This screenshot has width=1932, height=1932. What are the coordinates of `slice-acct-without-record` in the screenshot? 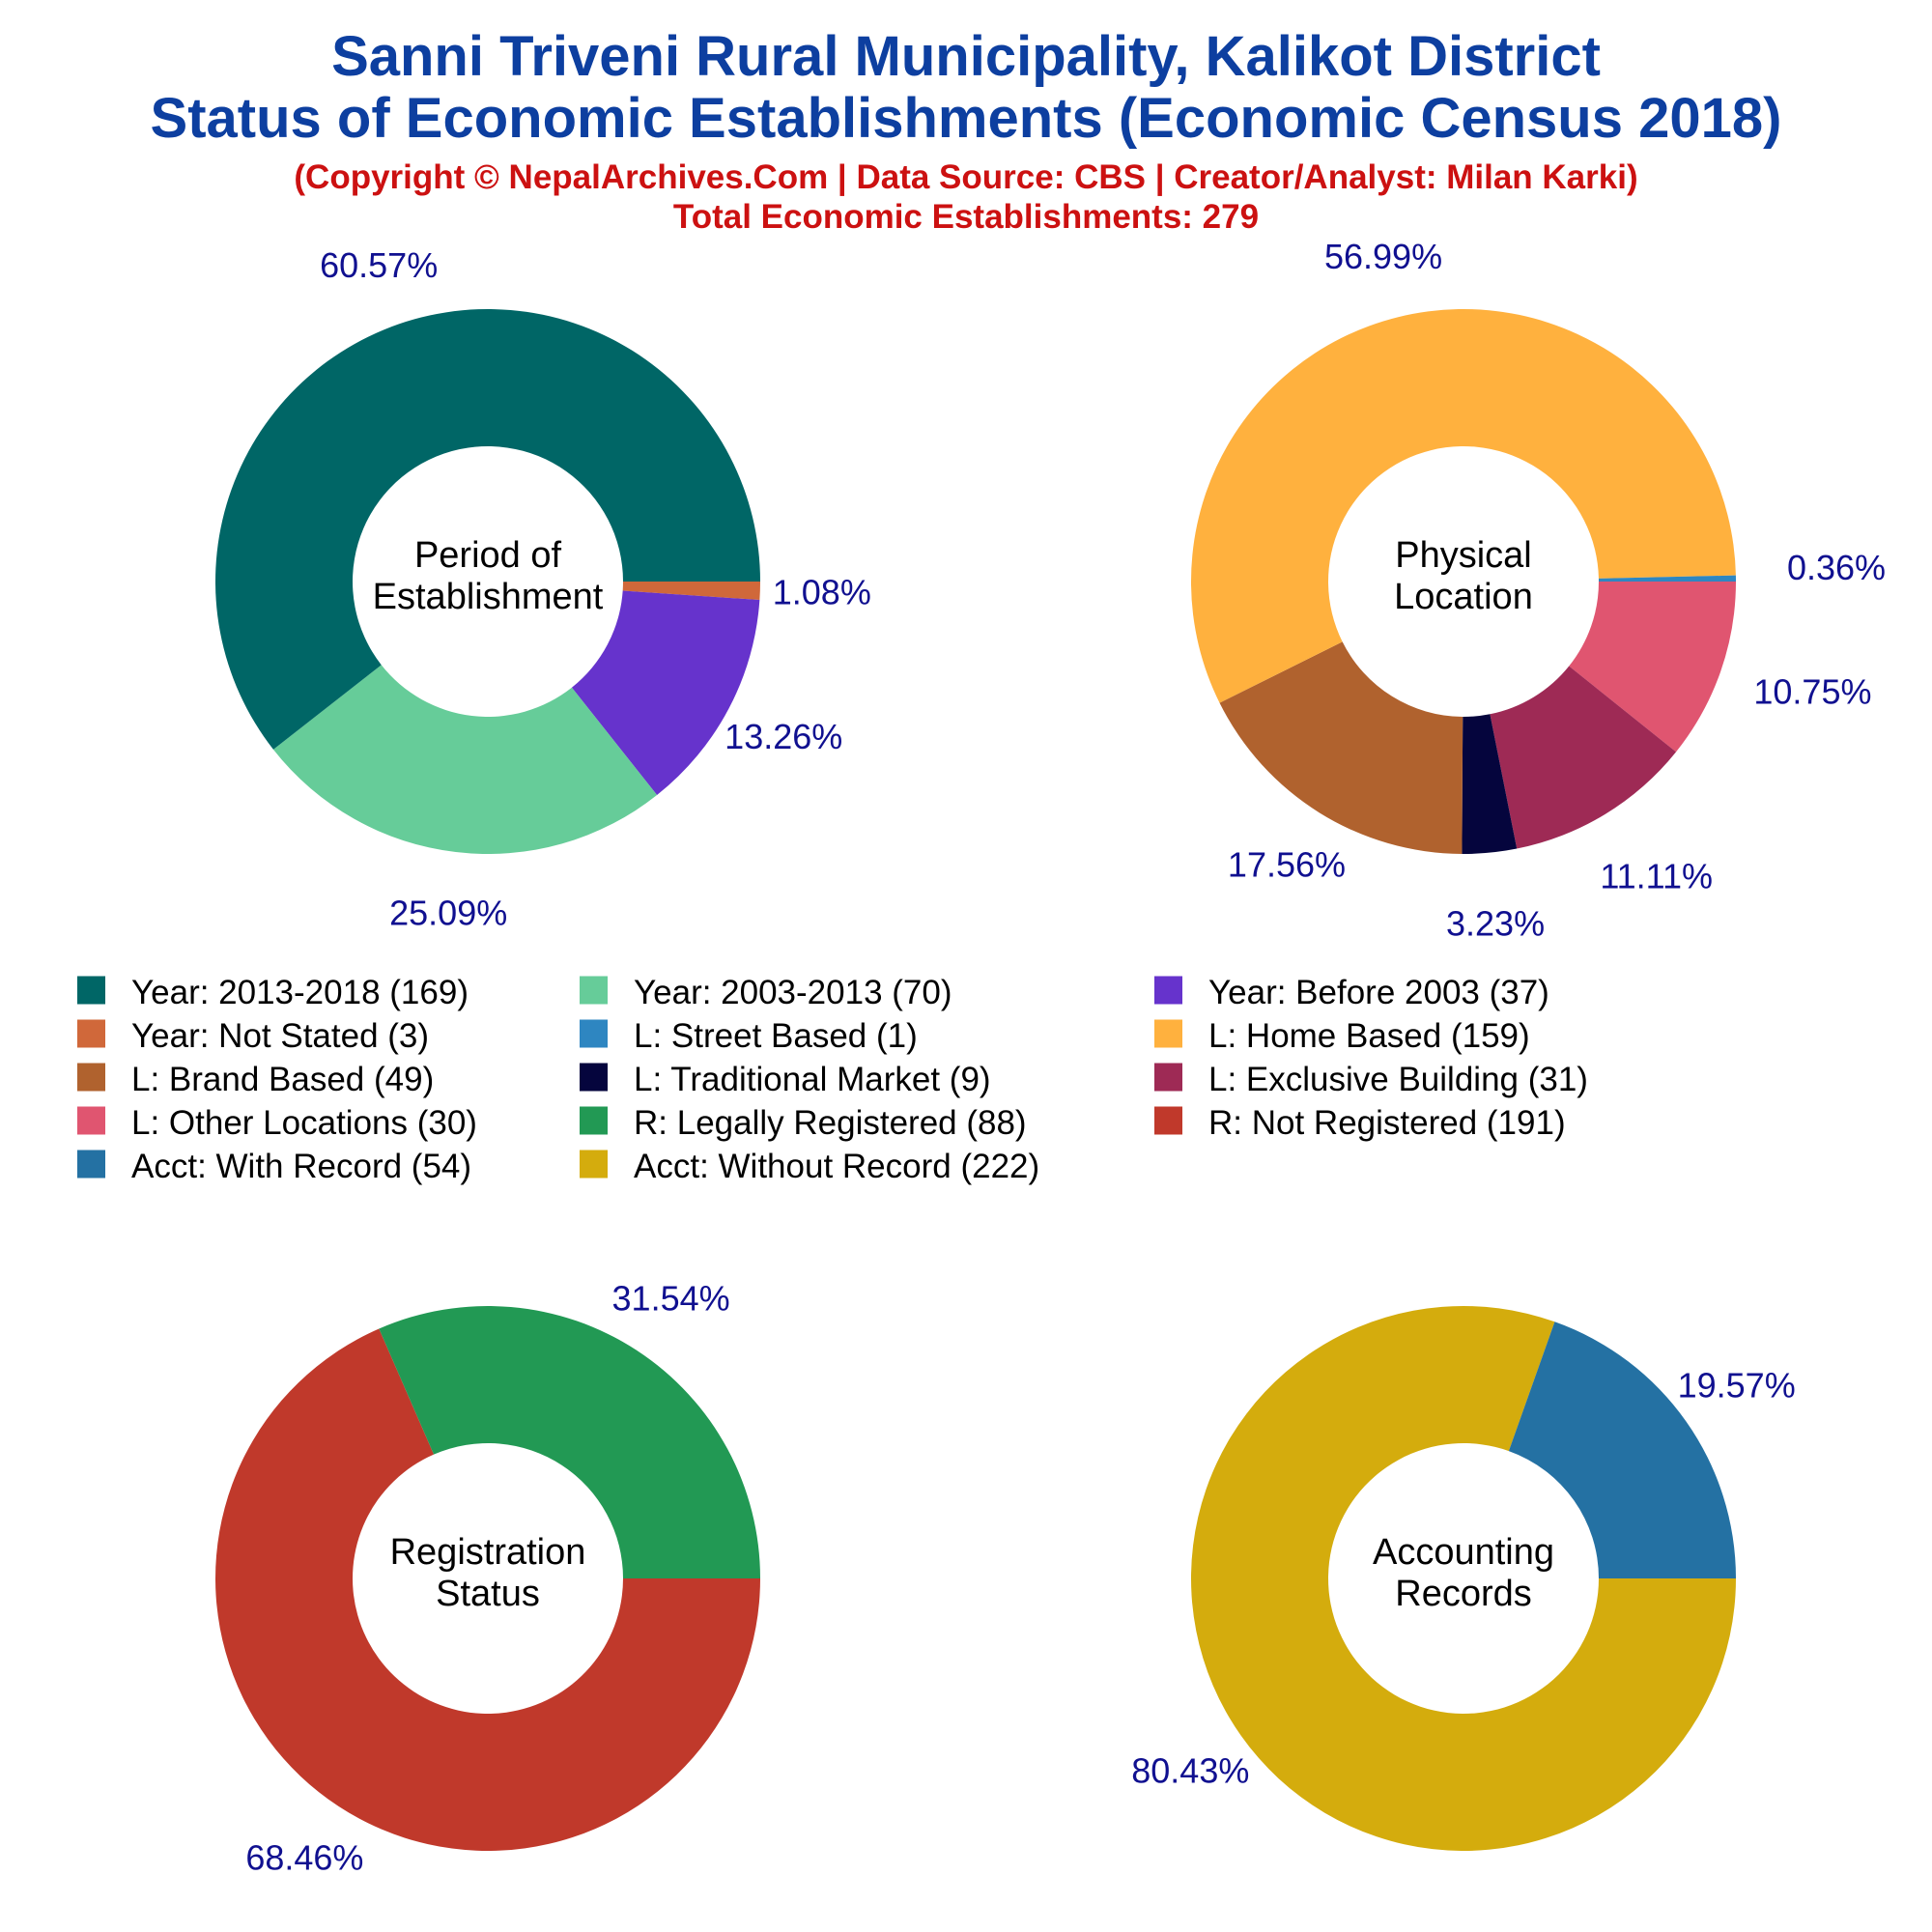 It's located at (1463, 1578).